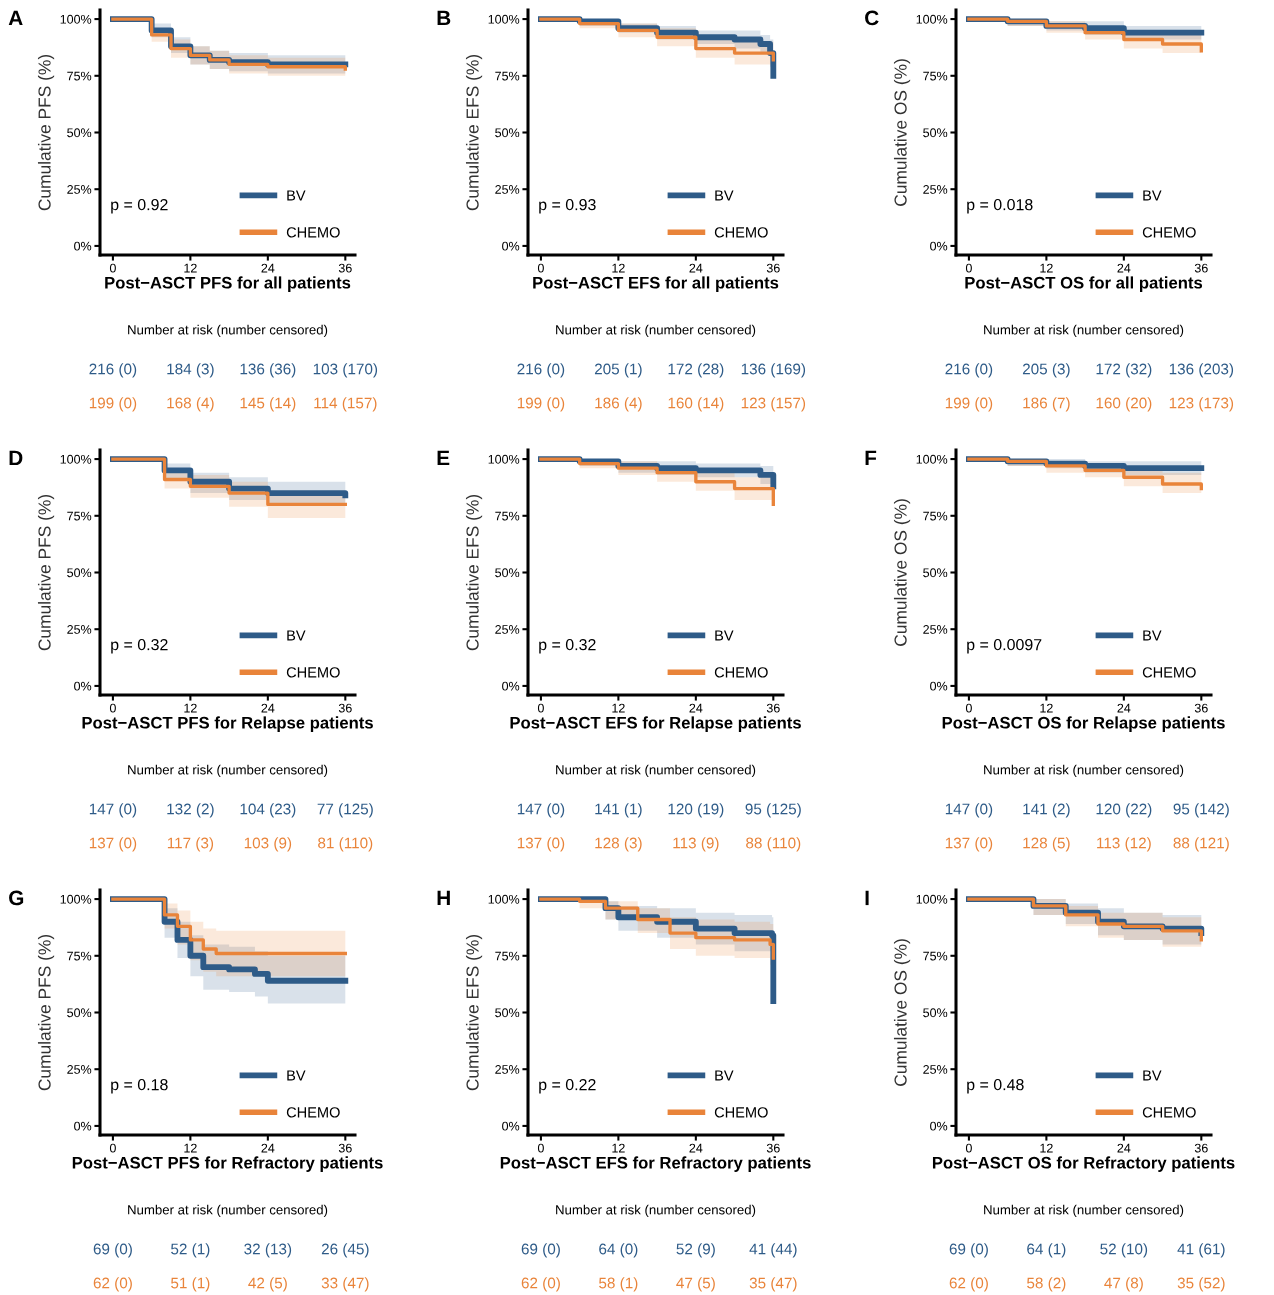  What do you see at coordinates (345, 370) in the screenshot?
I see `text: 103 (170)` at bounding box center [345, 370].